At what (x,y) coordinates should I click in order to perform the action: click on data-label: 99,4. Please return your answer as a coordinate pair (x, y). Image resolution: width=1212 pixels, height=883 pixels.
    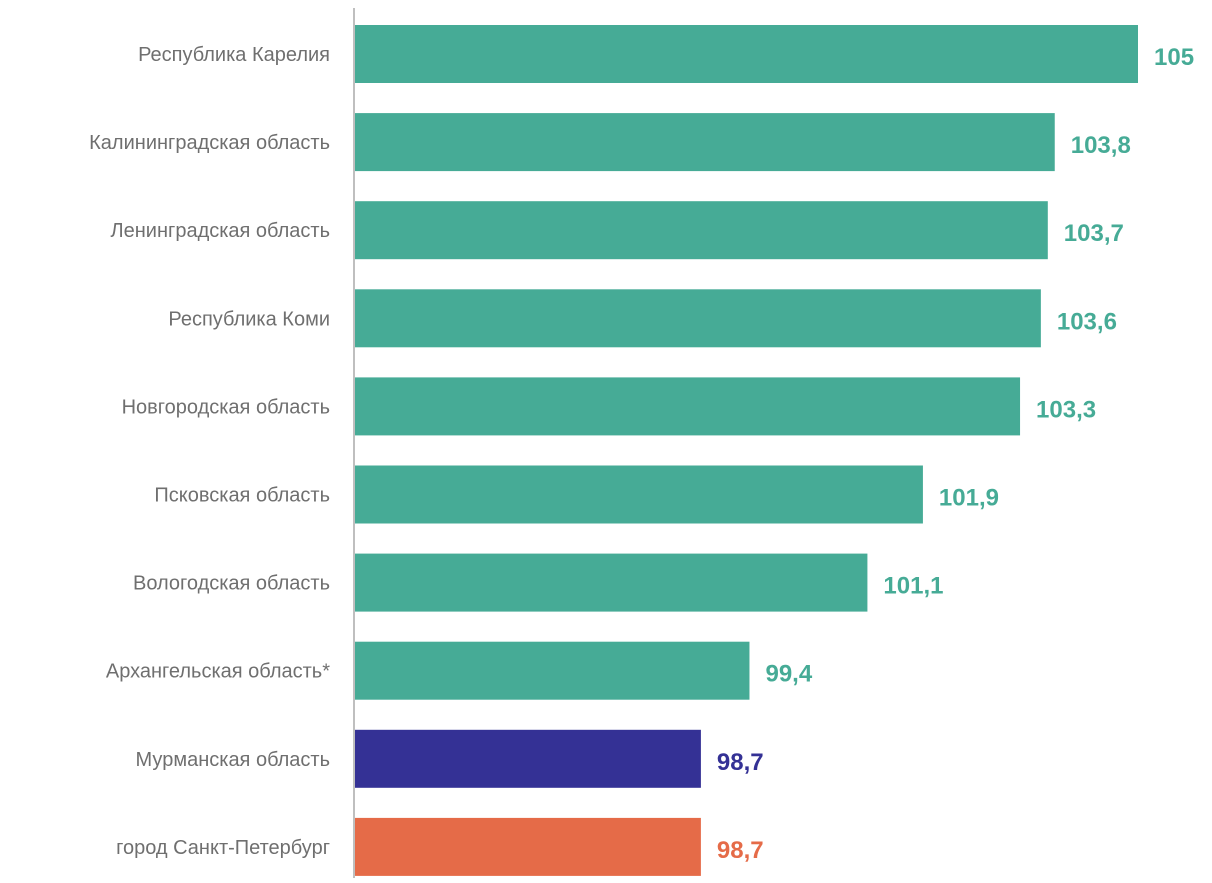
    Looking at the image, I should click on (788, 674).